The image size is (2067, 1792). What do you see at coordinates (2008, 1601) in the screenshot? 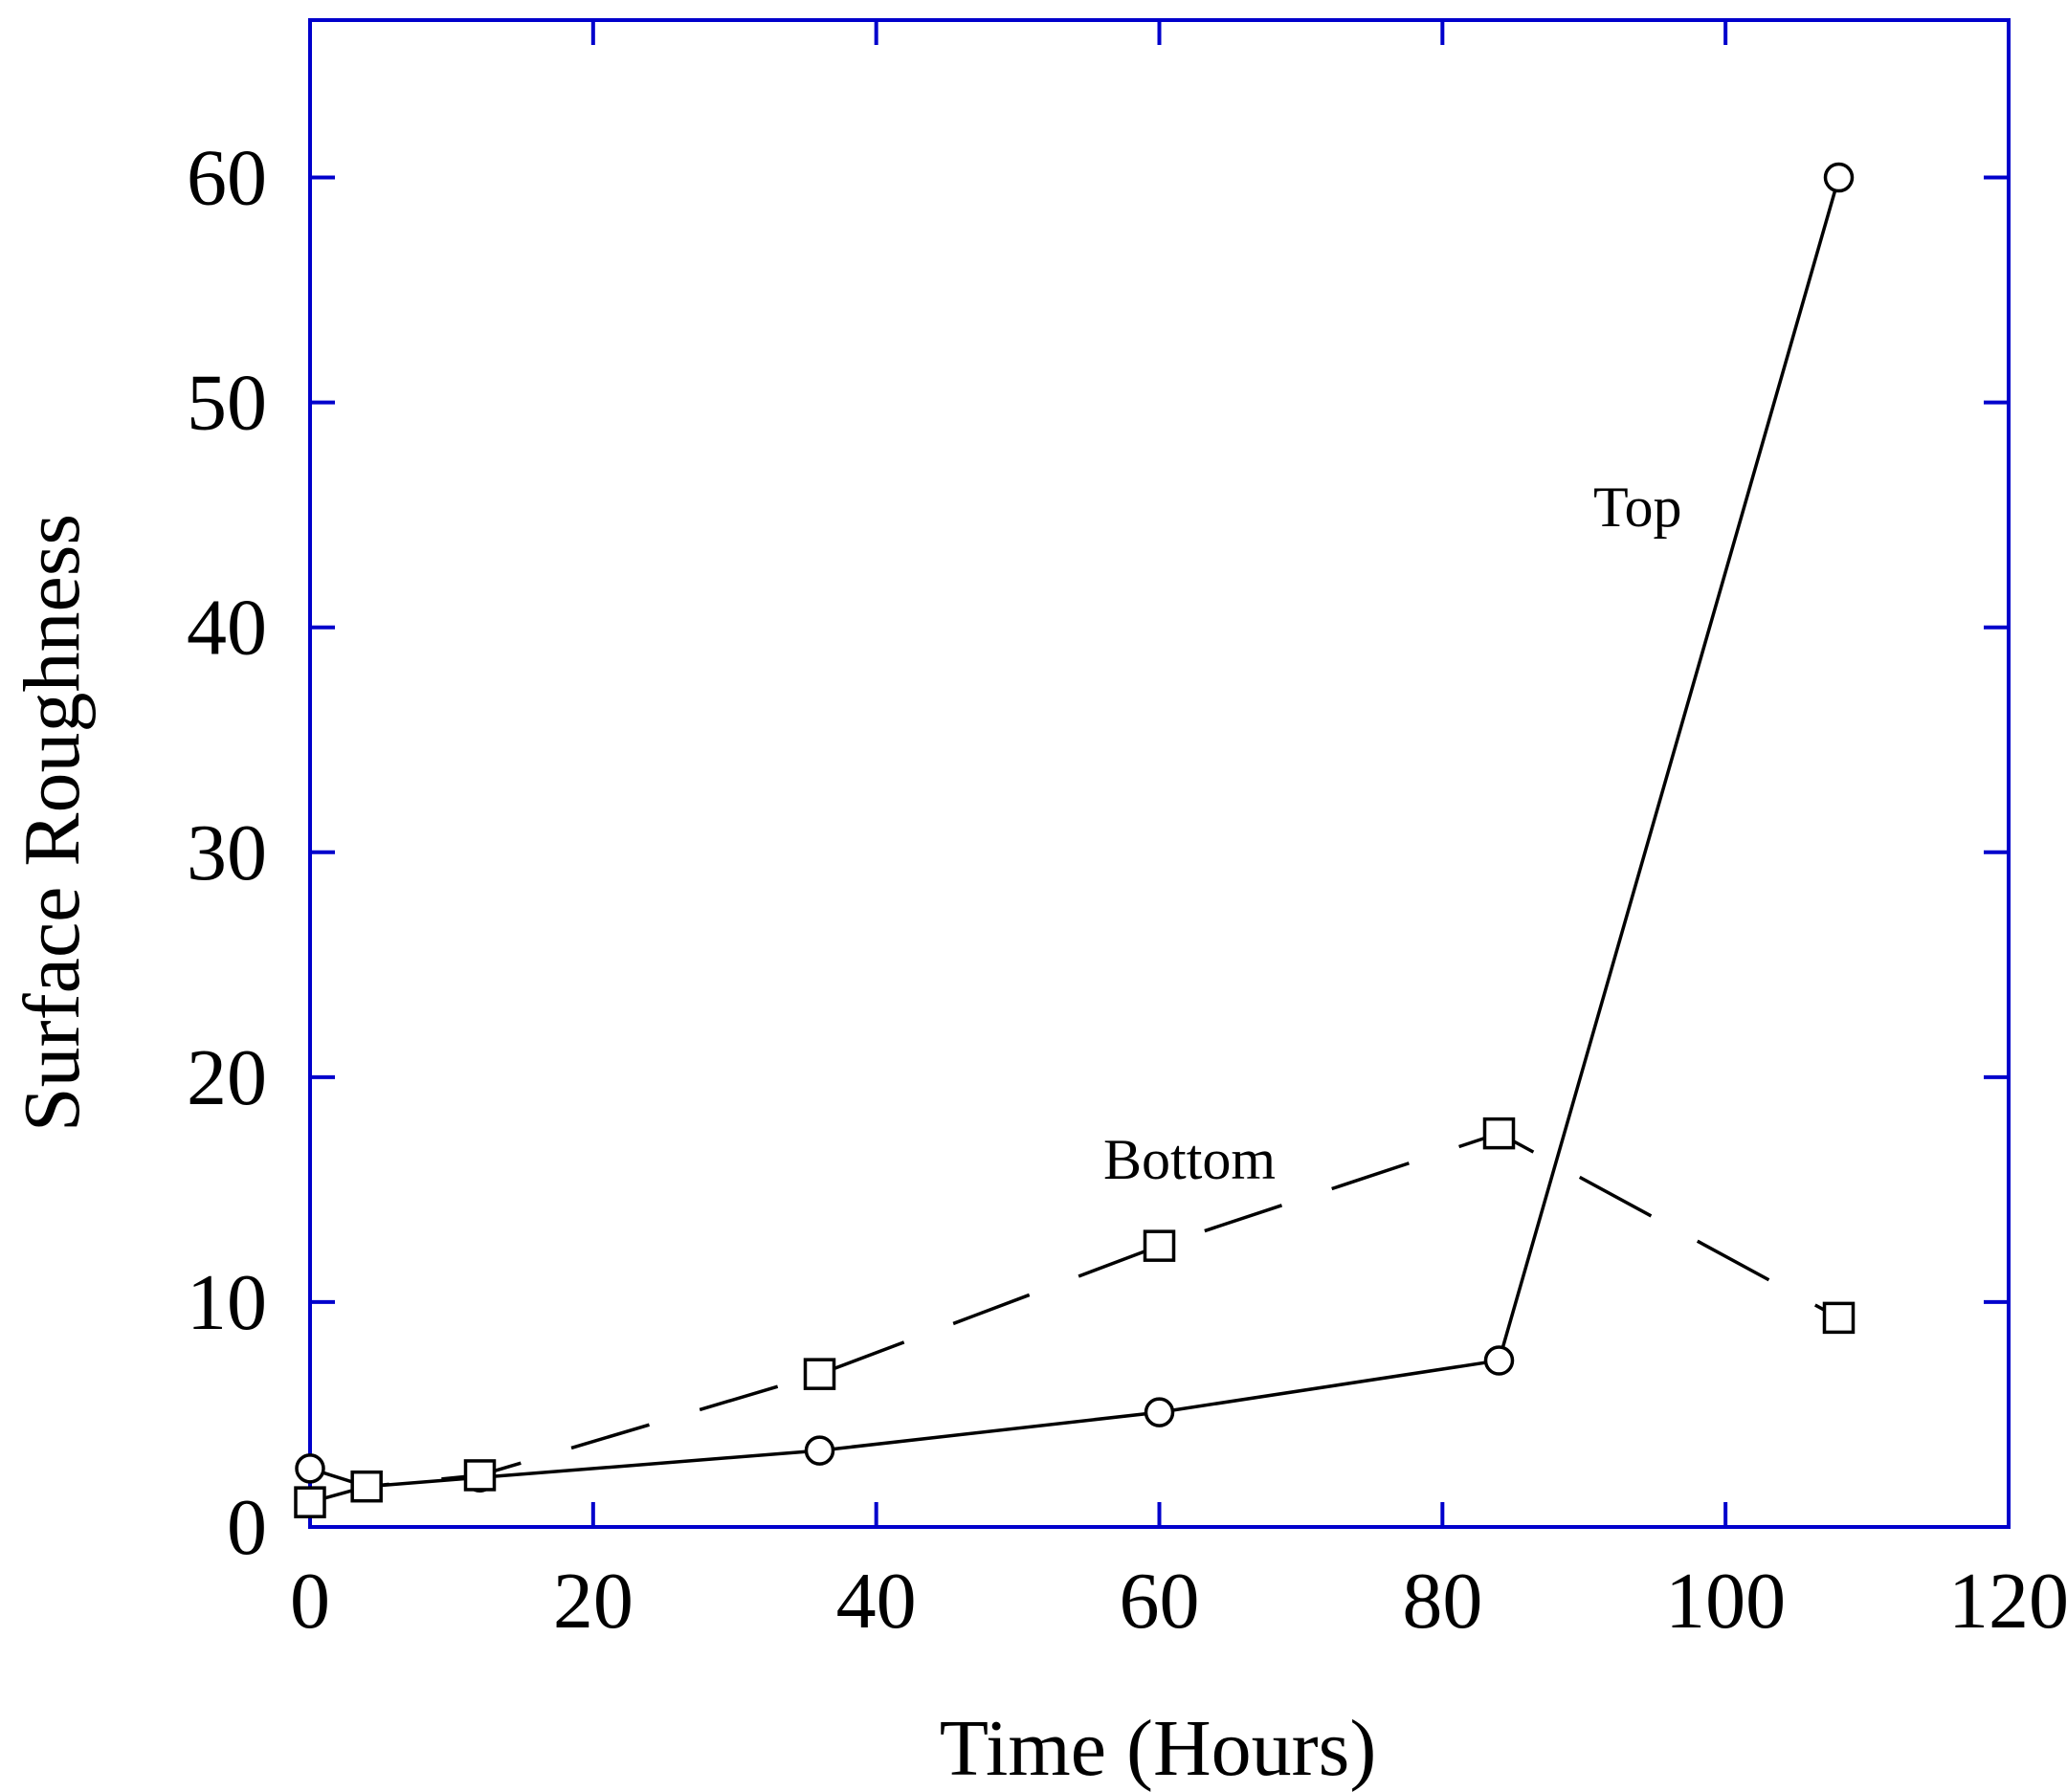
I see `x-tick-label: 120` at bounding box center [2008, 1601].